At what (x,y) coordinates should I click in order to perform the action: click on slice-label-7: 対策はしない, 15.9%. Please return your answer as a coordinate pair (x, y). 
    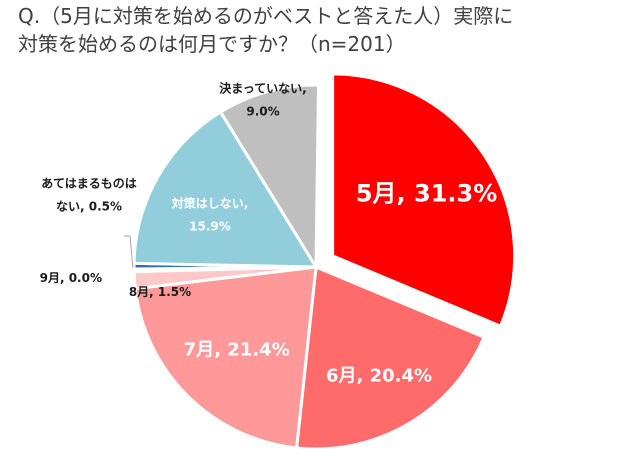
    Looking at the image, I should click on (210, 215).